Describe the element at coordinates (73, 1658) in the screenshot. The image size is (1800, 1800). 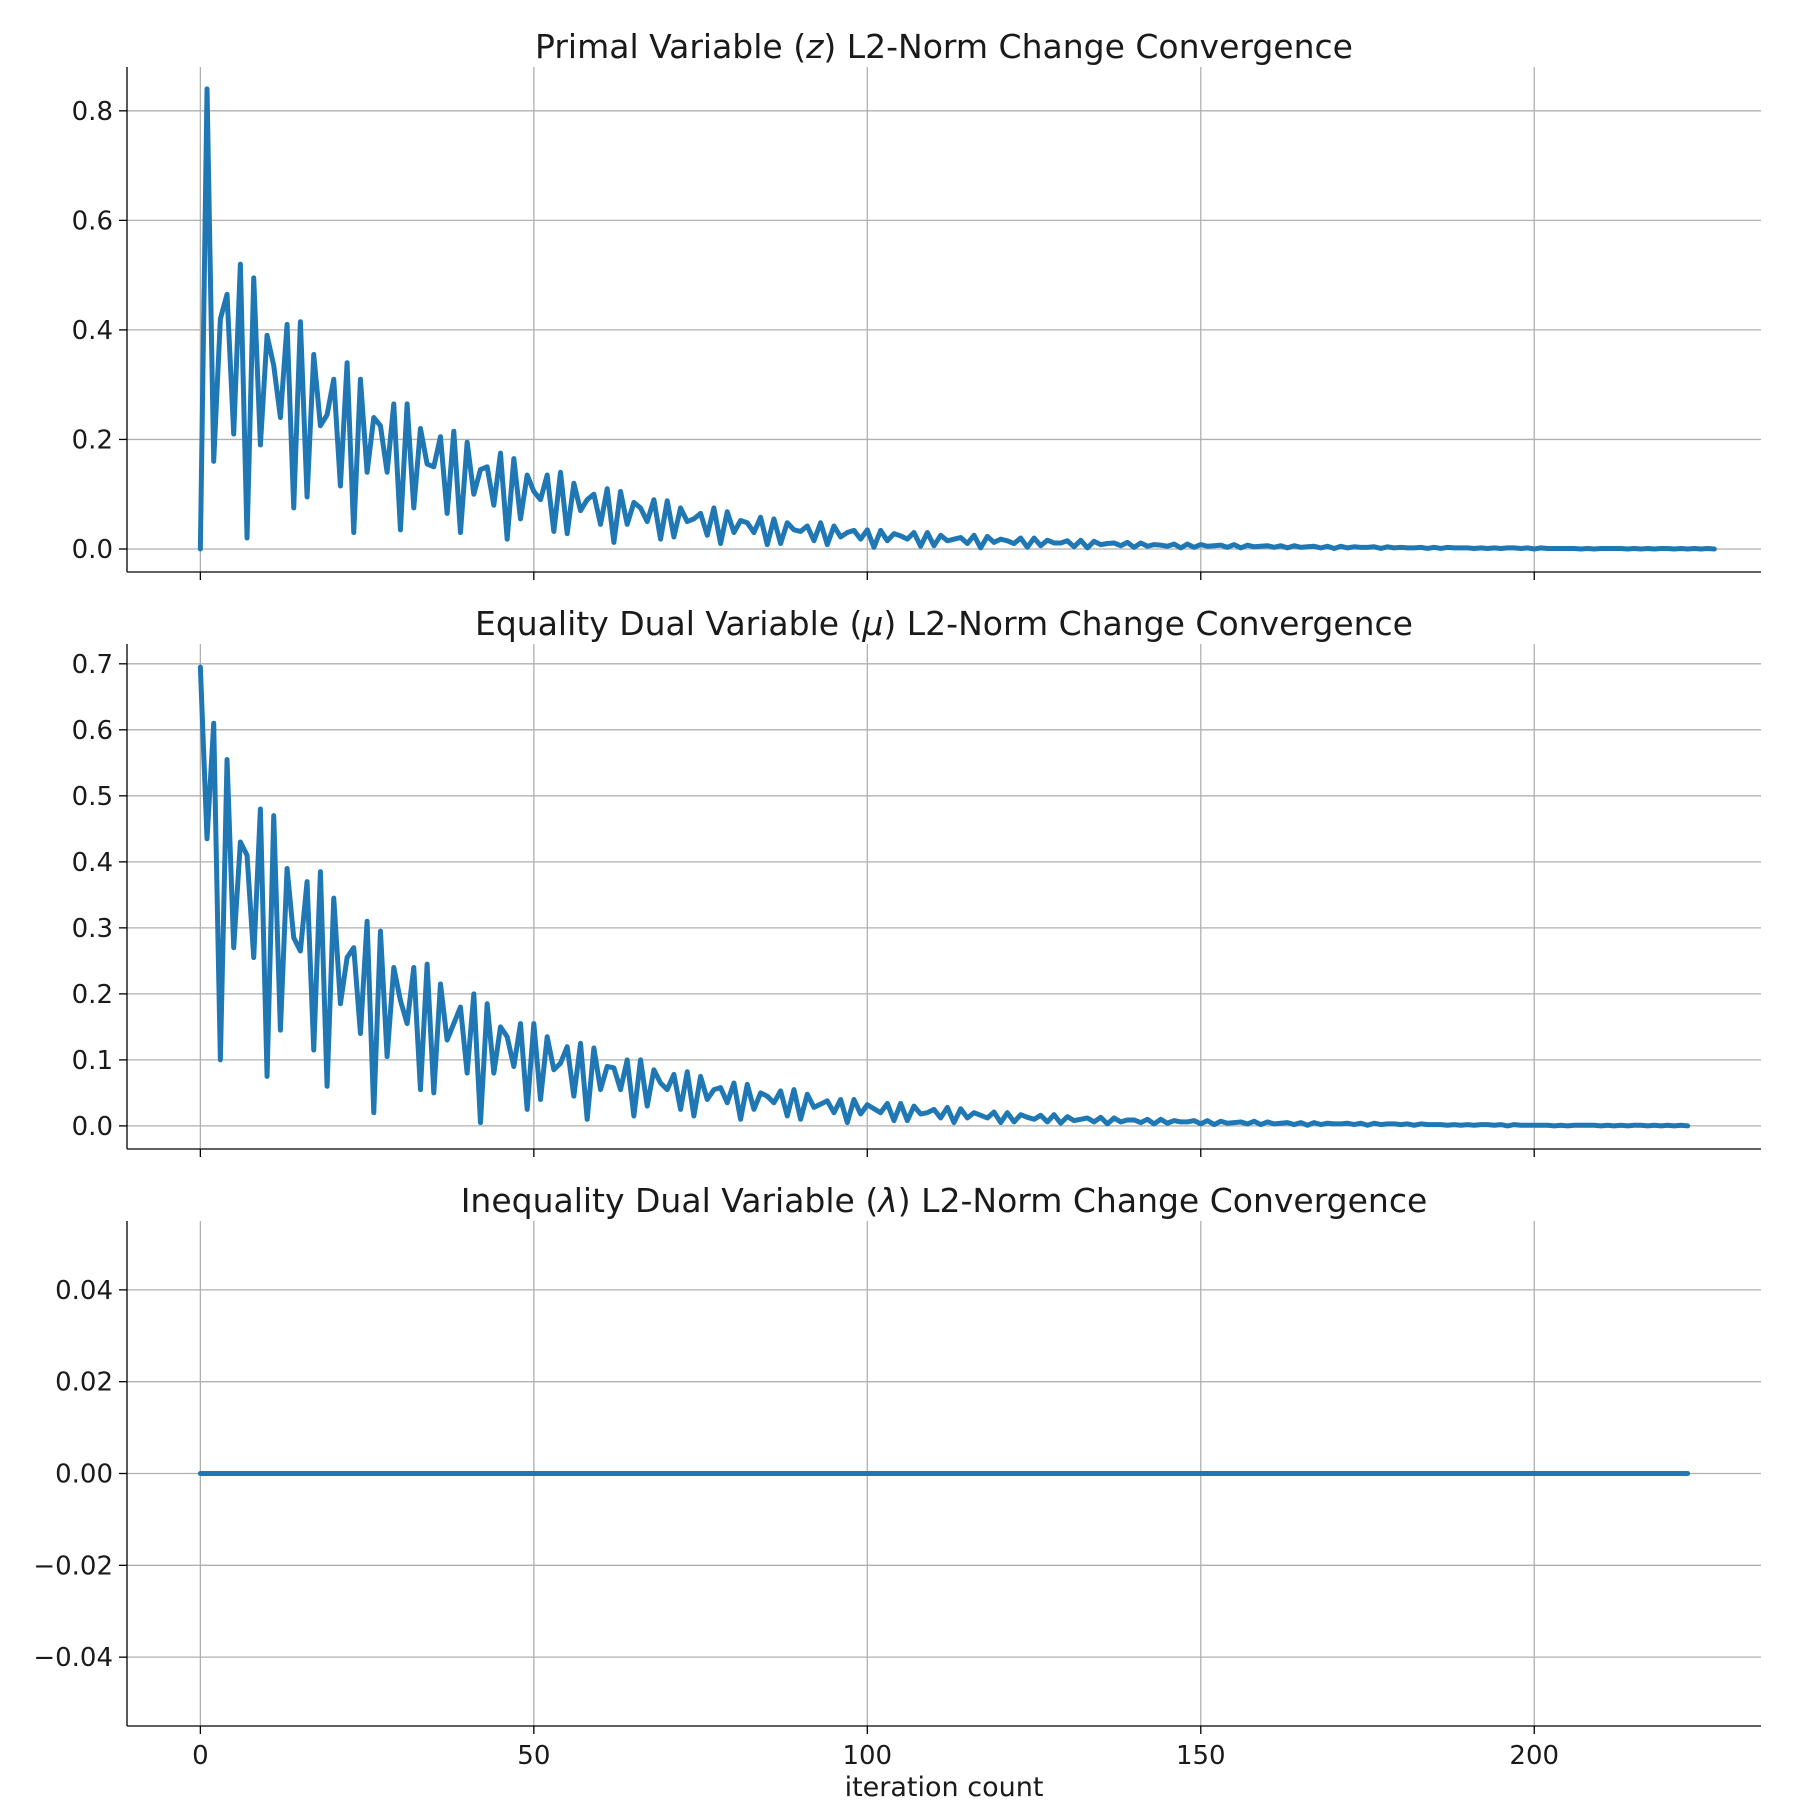
I see `y-tick-label: −0.04` at that location.